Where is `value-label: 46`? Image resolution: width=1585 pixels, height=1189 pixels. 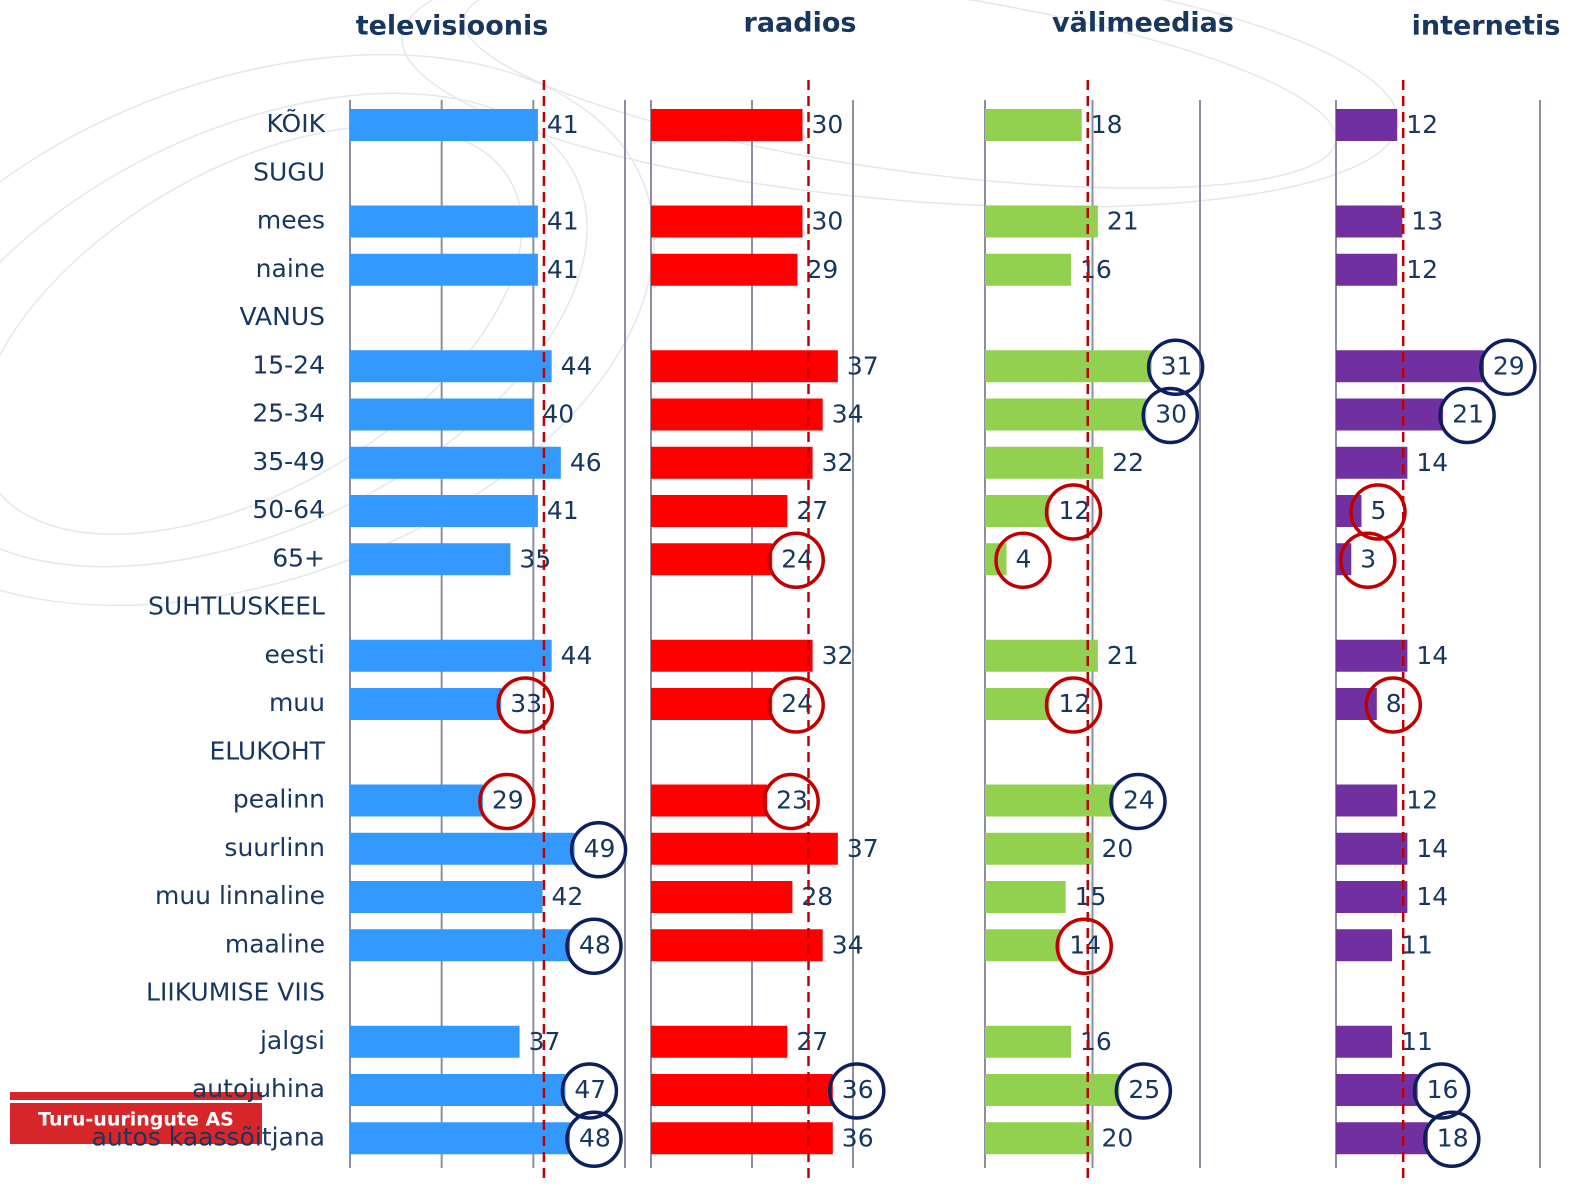
value-label: 46 is located at coordinates (586, 462).